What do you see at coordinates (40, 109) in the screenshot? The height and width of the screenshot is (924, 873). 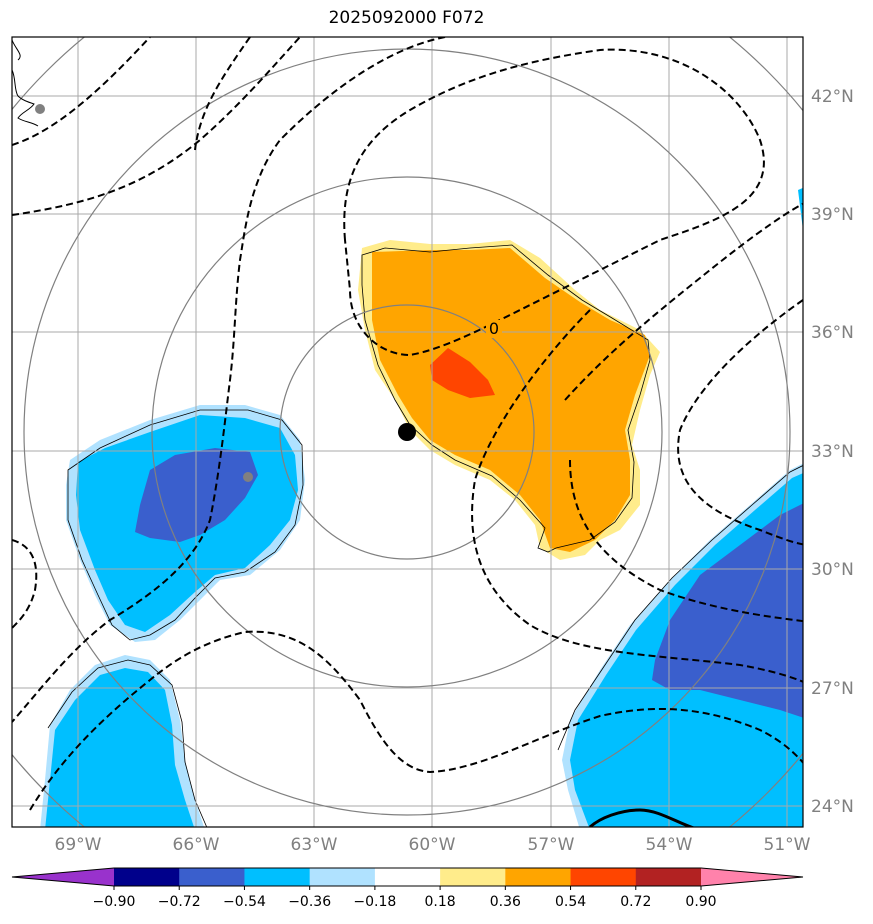 I see `coast-marker` at bounding box center [40, 109].